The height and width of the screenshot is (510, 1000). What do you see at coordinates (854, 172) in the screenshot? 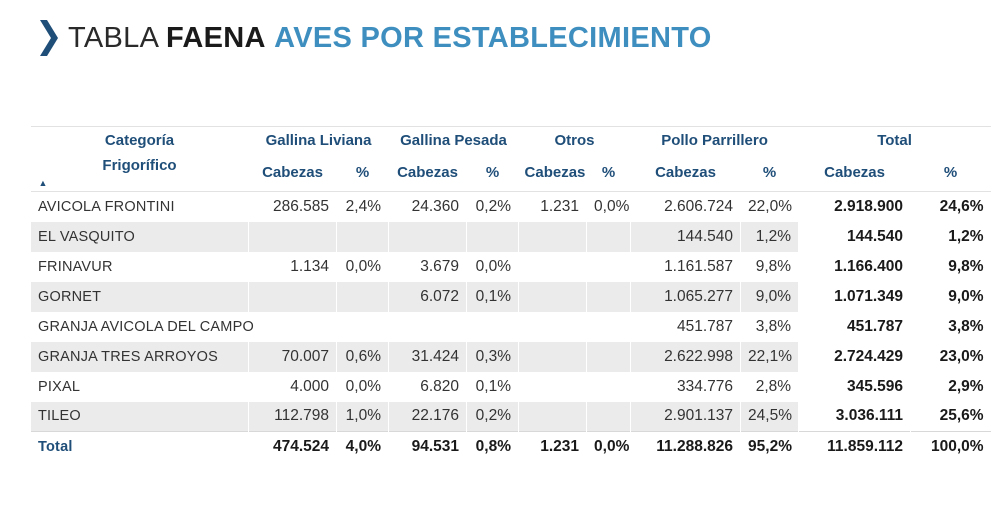
I see `header-t-cabezas: Cabezas` at bounding box center [854, 172].